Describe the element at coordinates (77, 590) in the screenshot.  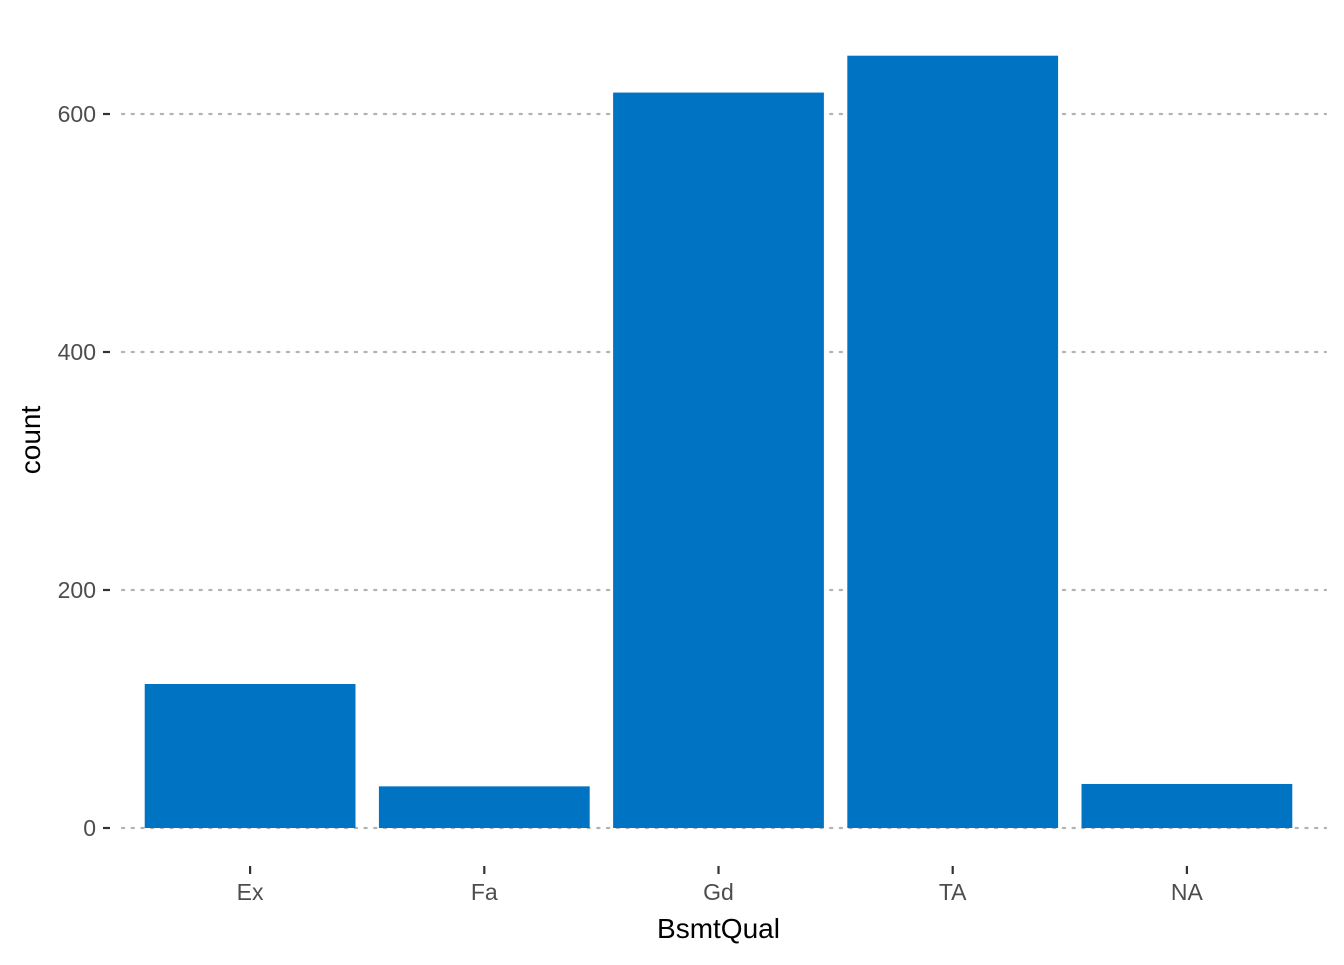
I see `y-tick-label: 200` at that location.